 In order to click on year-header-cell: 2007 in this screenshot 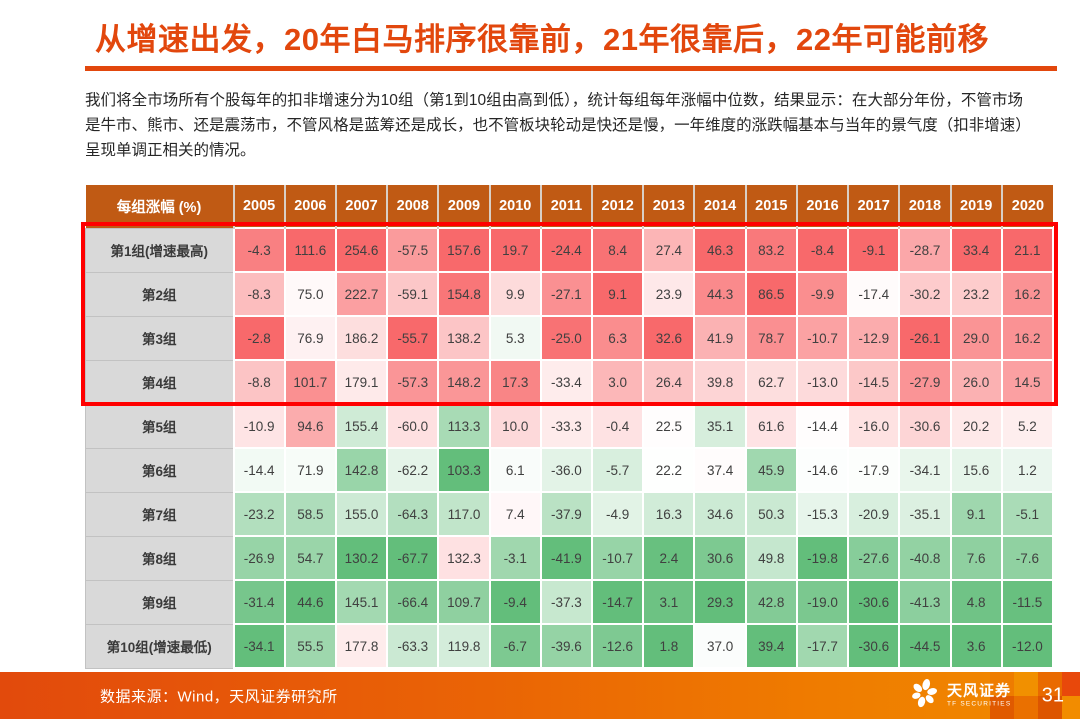, I will do `click(362, 206)`.